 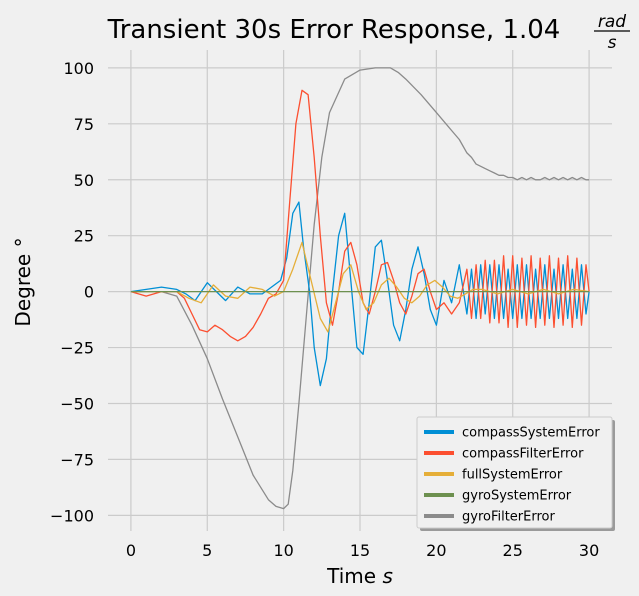 I want to click on x-tick-label: 30, so click(x=589, y=550).